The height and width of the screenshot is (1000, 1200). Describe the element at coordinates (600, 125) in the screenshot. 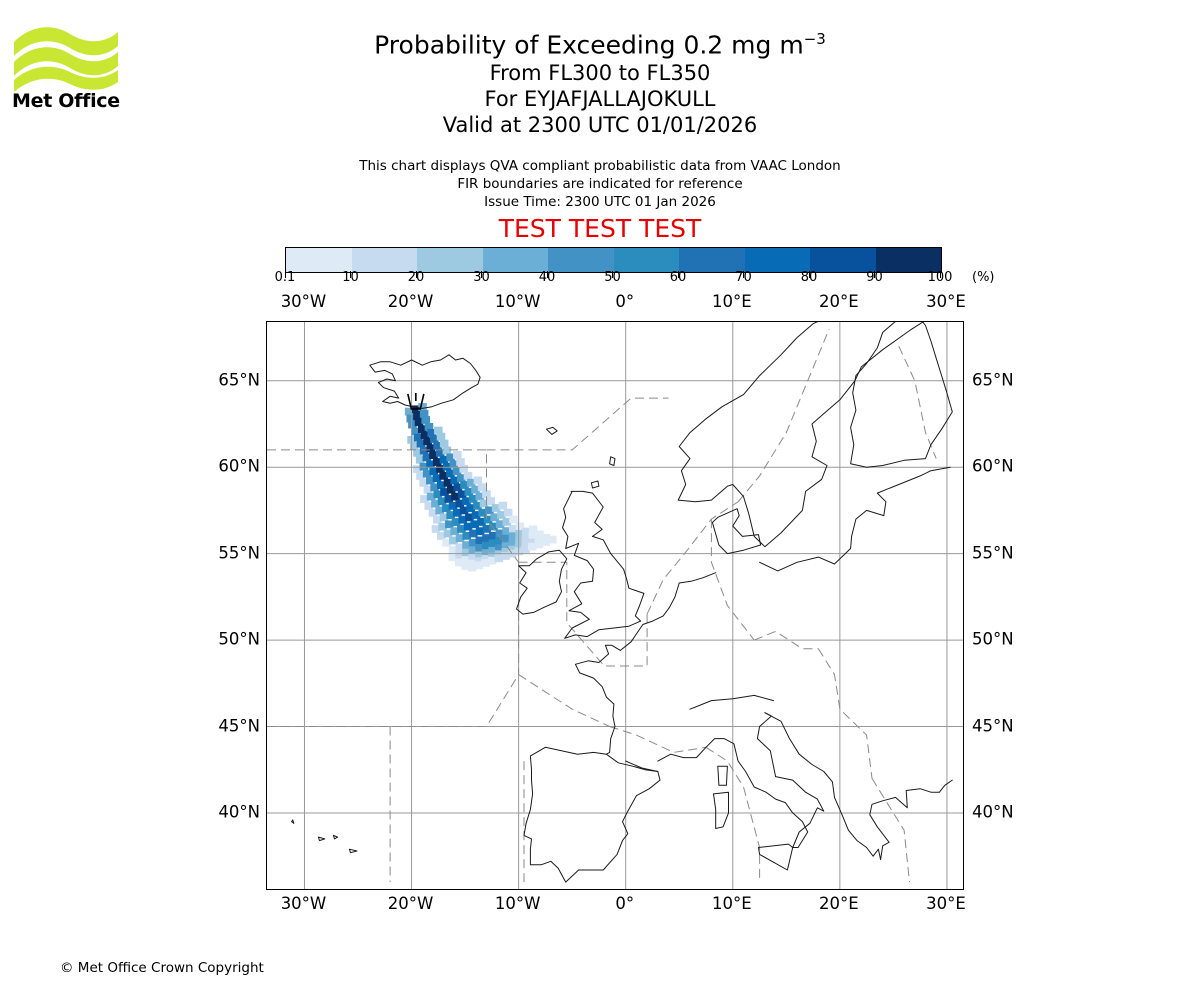

I see `valid-time-line: Valid at 2300 UTC 01/01/2026` at that location.